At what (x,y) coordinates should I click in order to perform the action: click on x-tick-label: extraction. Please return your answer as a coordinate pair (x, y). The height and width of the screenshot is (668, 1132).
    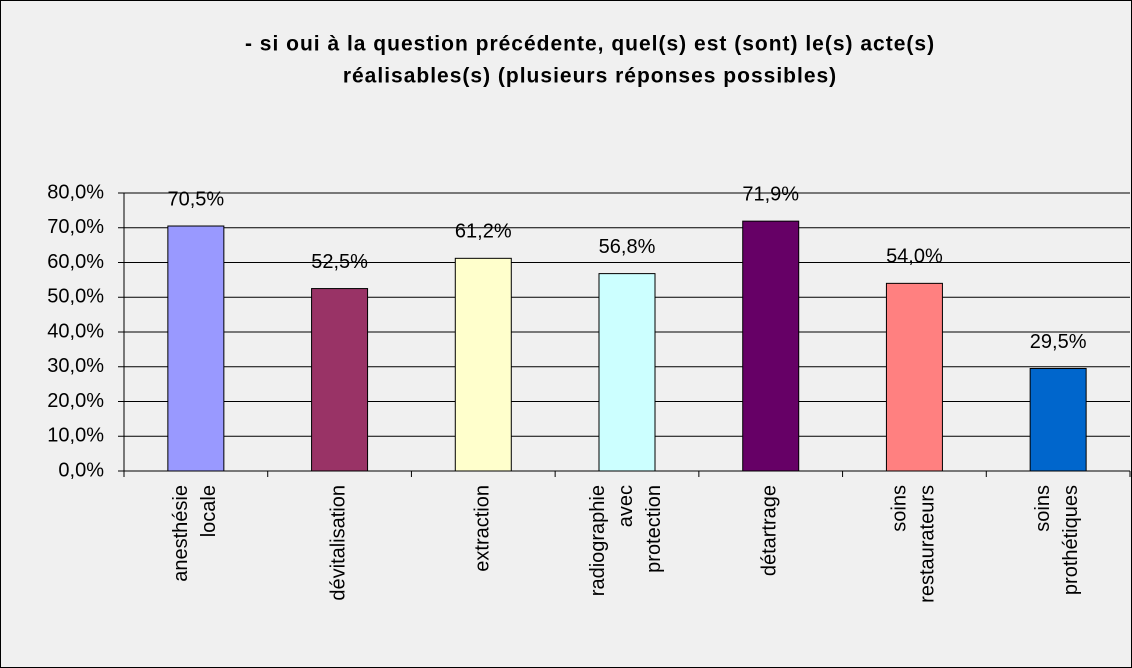
    Looking at the image, I should click on (483, 528).